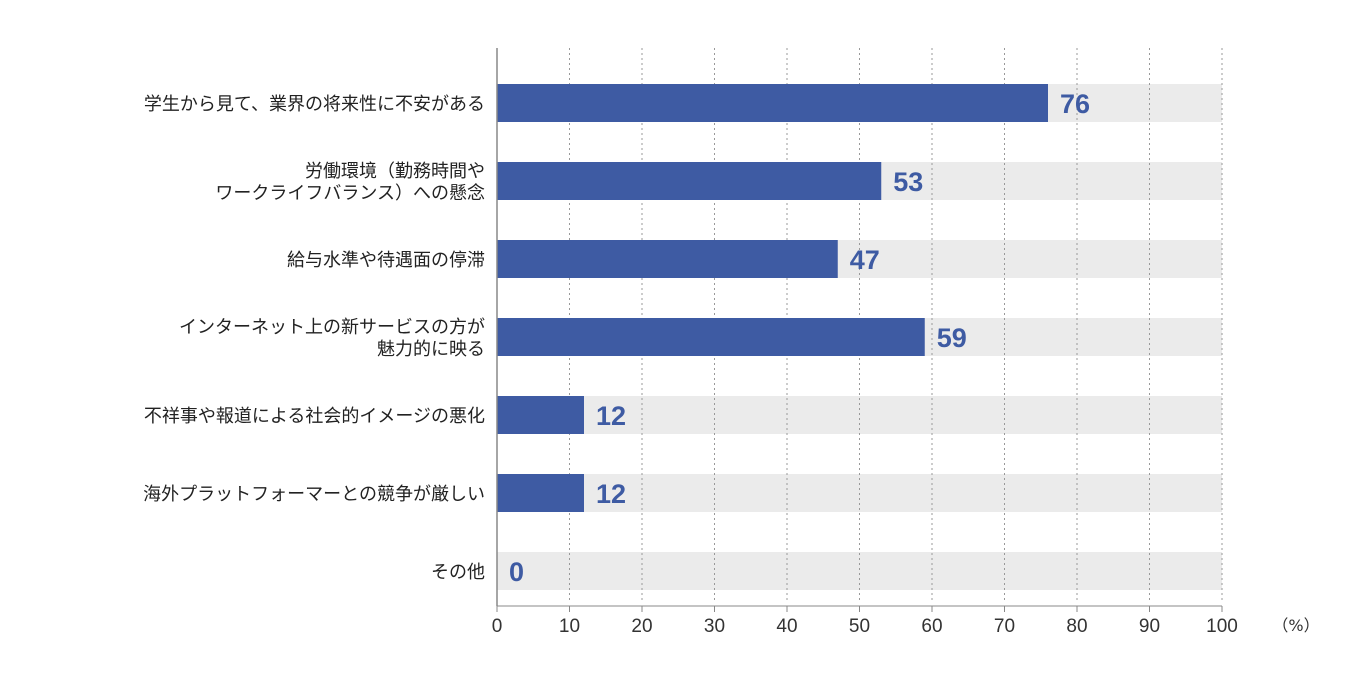 The height and width of the screenshot is (685, 1346). I want to click on value-label: 76, so click(1075, 104).